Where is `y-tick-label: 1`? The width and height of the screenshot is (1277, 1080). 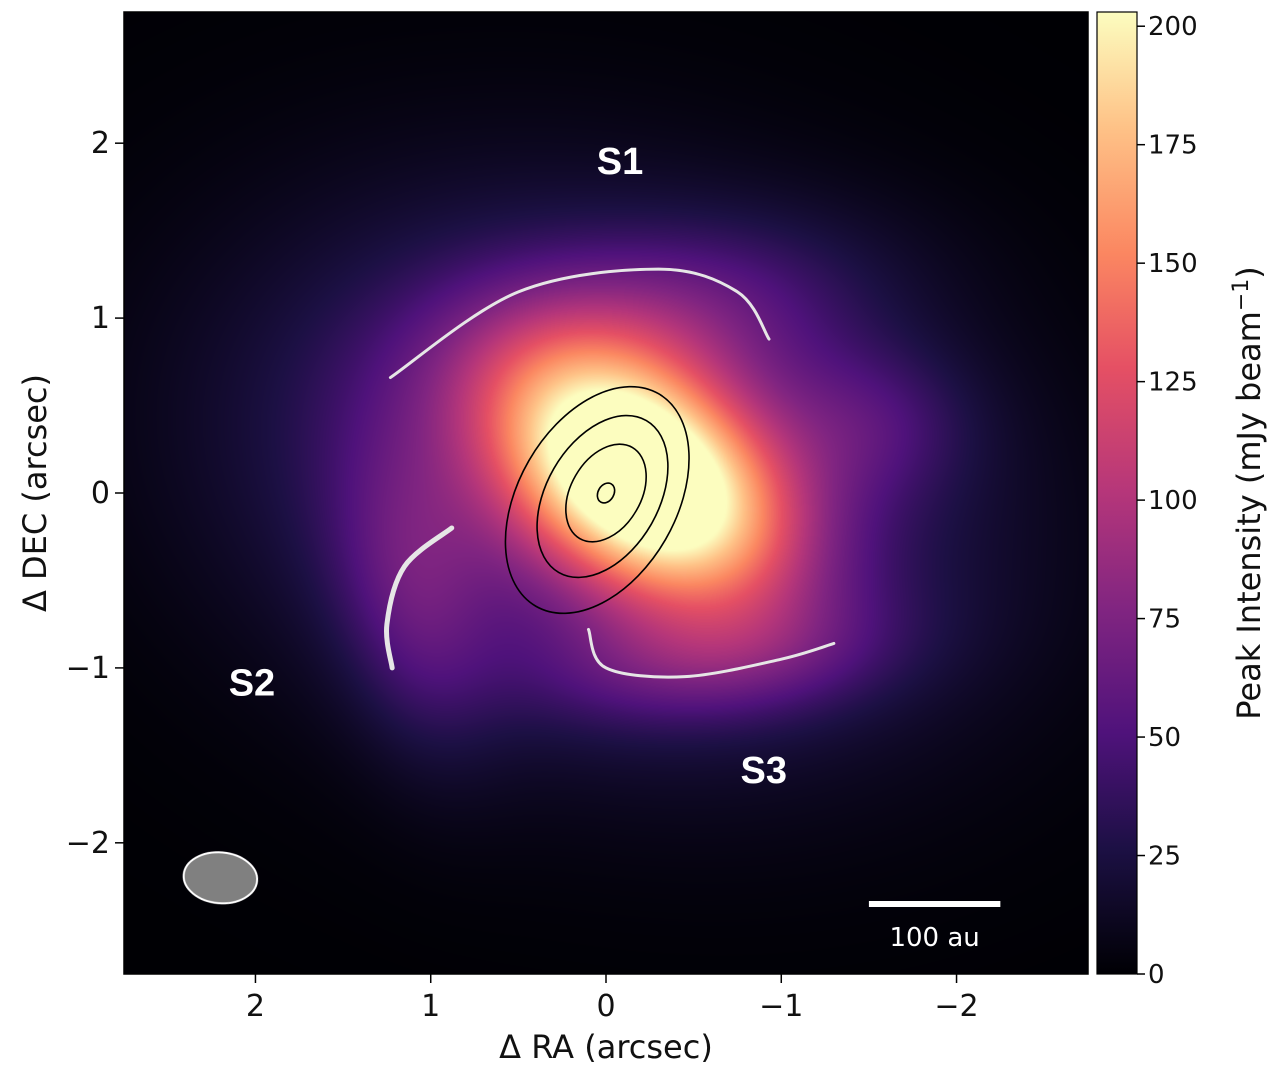 y-tick-label: 1 is located at coordinates (100, 318).